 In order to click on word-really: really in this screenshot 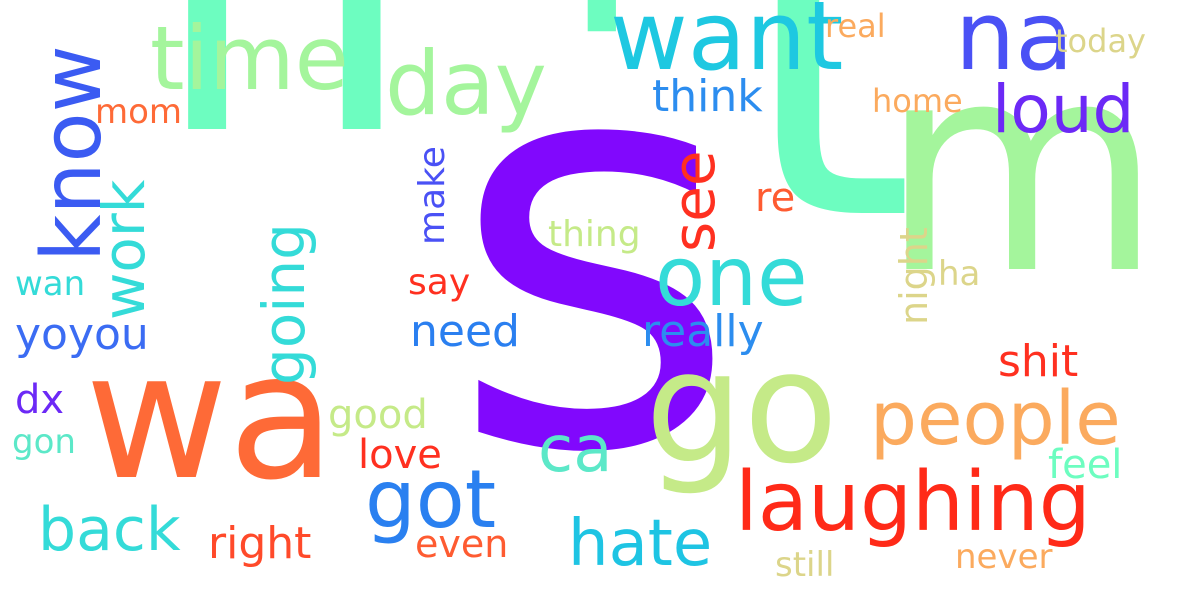, I will do `click(703, 331)`.